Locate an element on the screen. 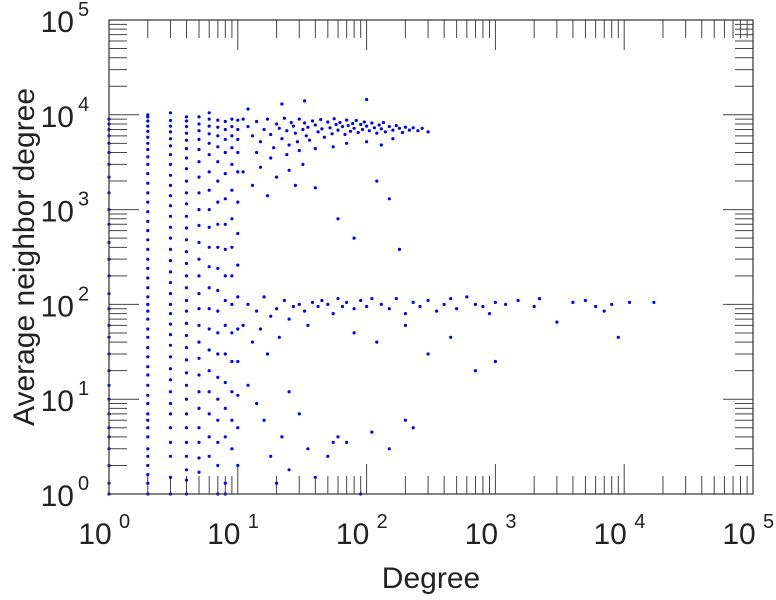  y-tick-label-exponent: 3 is located at coordinates (83, 200).